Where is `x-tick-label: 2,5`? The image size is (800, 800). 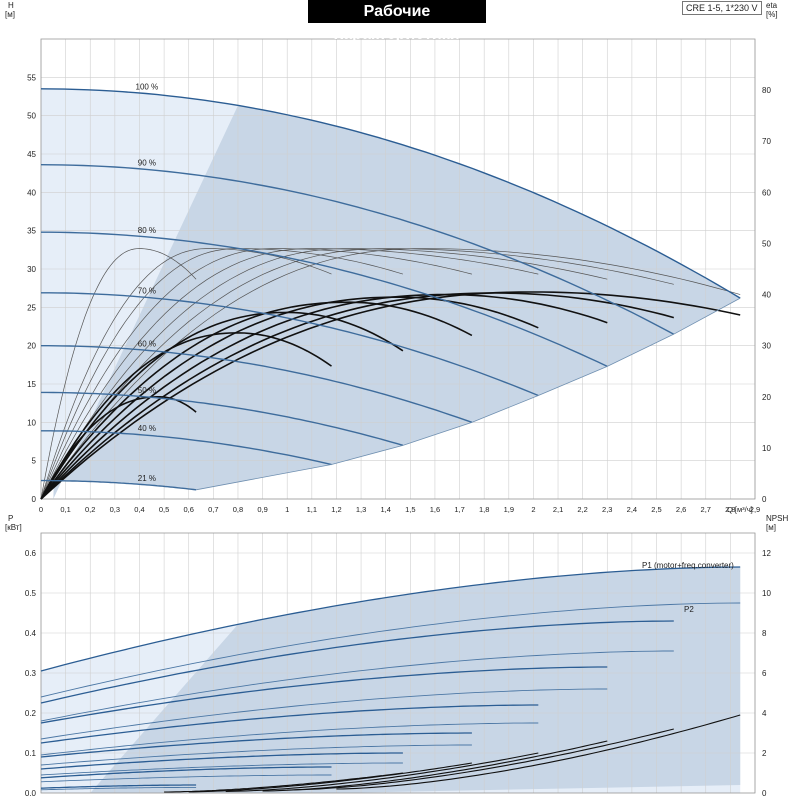 x-tick-label: 2,5 is located at coordinates (656, 509).